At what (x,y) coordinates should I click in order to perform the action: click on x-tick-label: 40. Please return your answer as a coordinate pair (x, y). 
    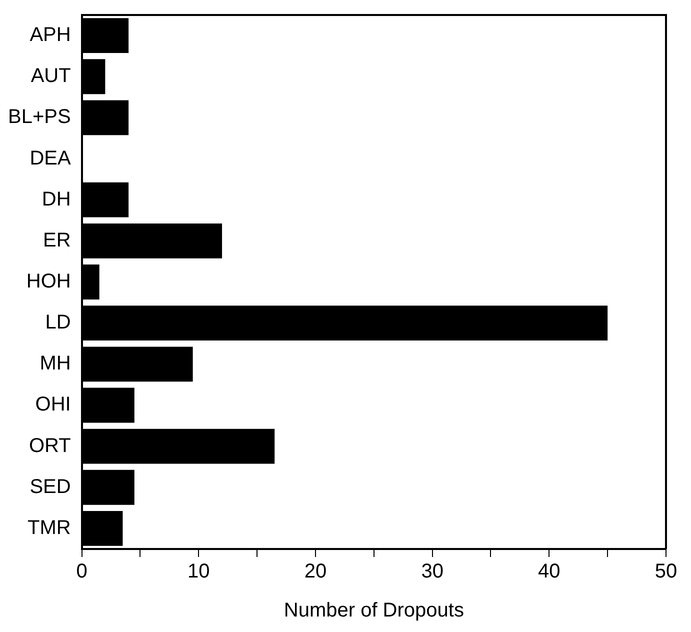
    Looking at the image, I should click on (549, 571).